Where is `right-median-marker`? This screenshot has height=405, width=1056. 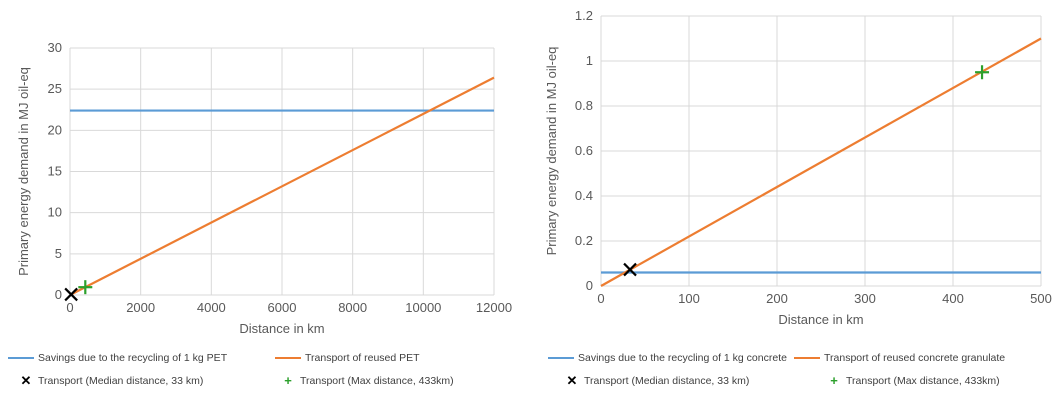
right-median-marker is located at coordinates (630, 269).